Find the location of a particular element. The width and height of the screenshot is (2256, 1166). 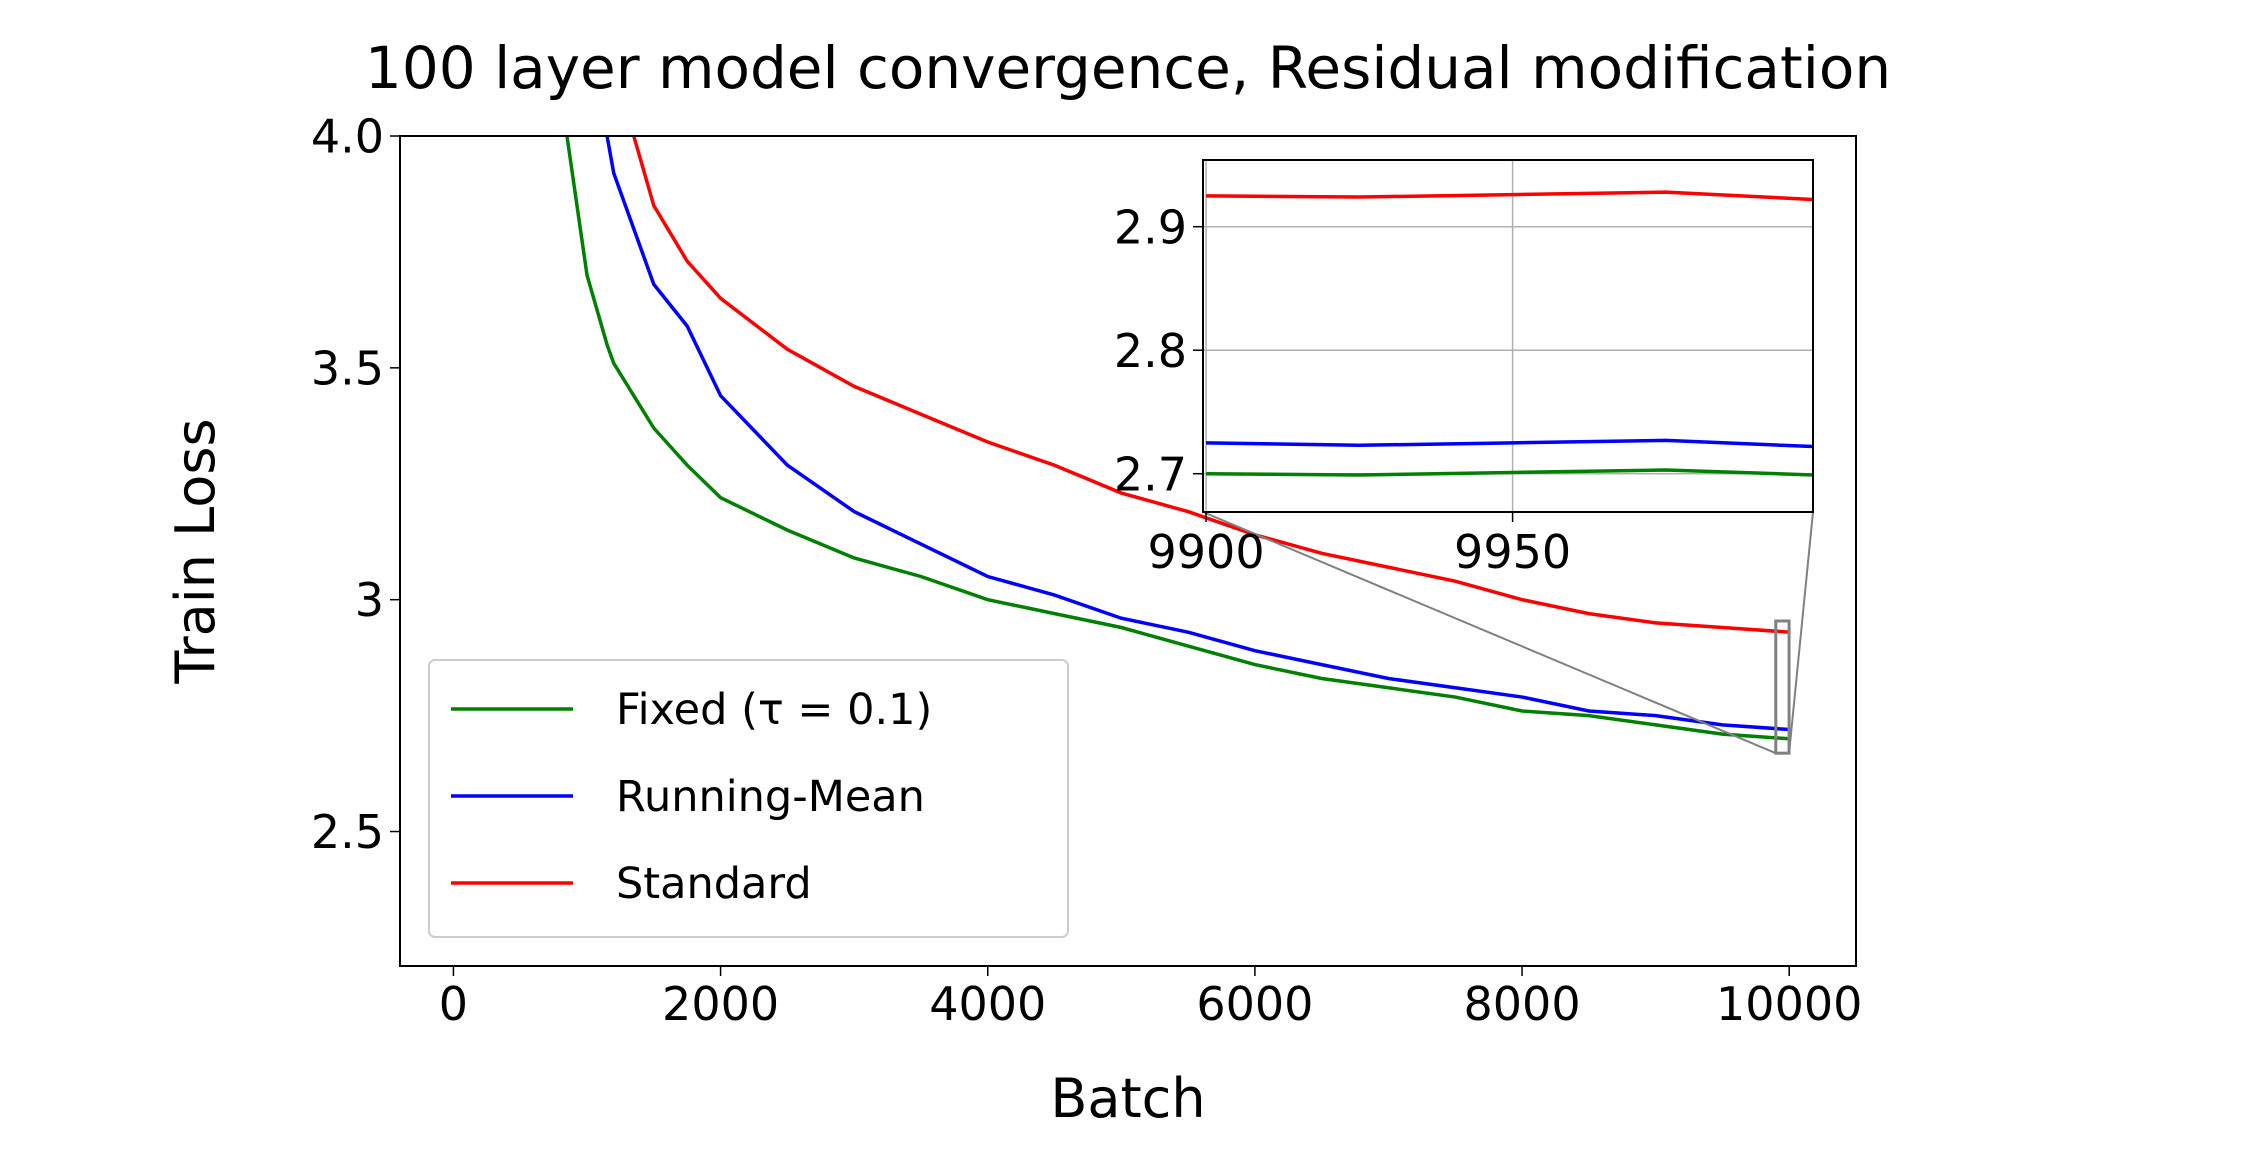

x-tick-label: 9900 is located at coordinates (1206, 552).